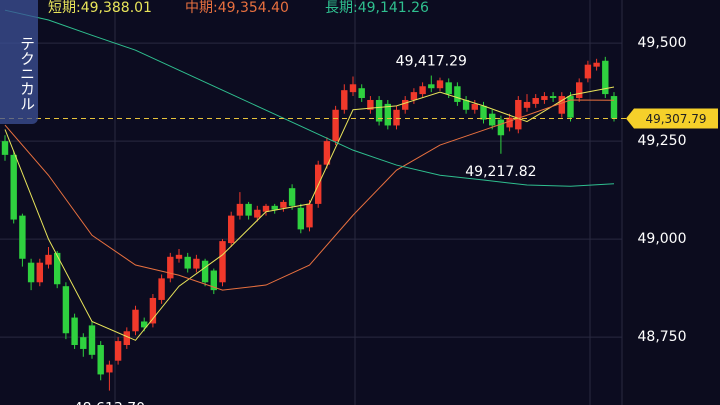 This screenshot has width=720, height=405. I want to click on annotation: 49,417.29, so click(431, 62).